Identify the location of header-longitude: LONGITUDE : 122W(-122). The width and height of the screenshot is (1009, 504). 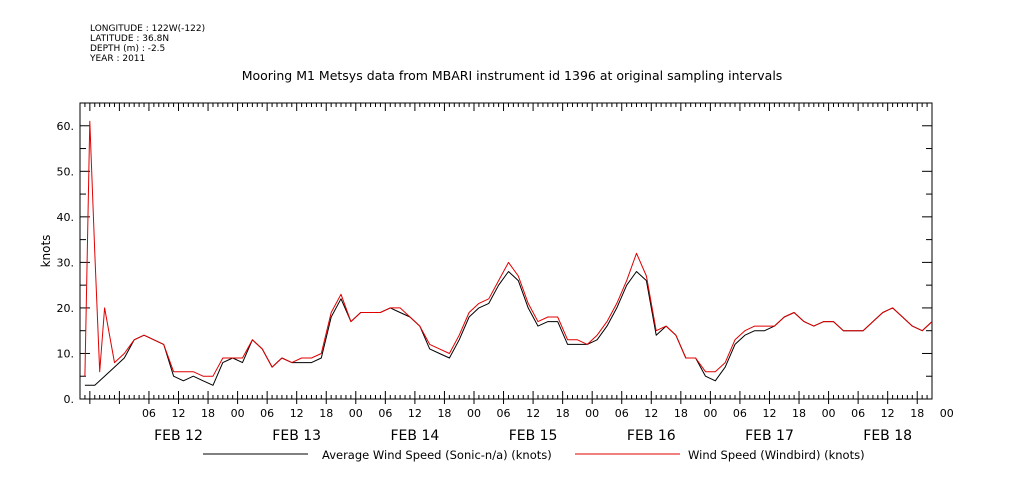
(147, 29).